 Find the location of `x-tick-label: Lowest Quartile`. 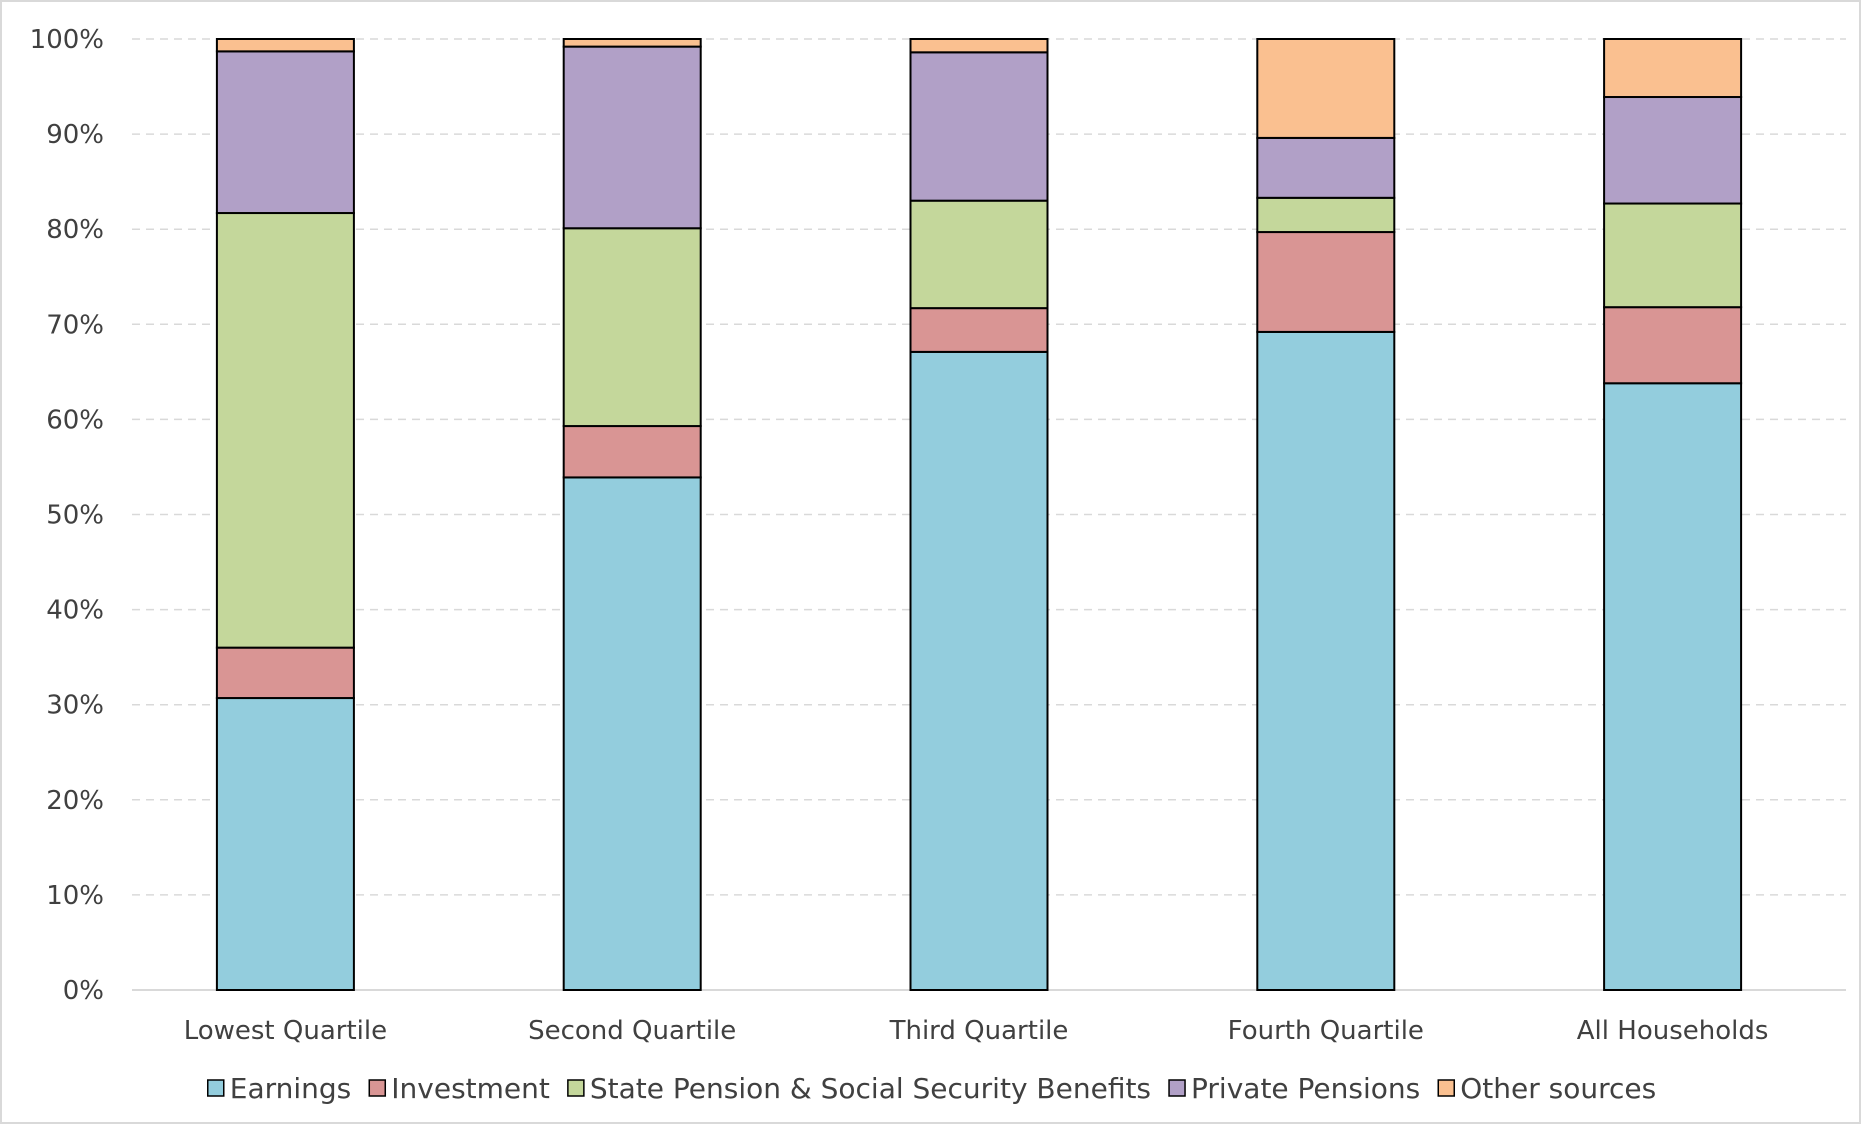

x-tick-label: Lowest Quartile is located at coordinates (285, 1031).